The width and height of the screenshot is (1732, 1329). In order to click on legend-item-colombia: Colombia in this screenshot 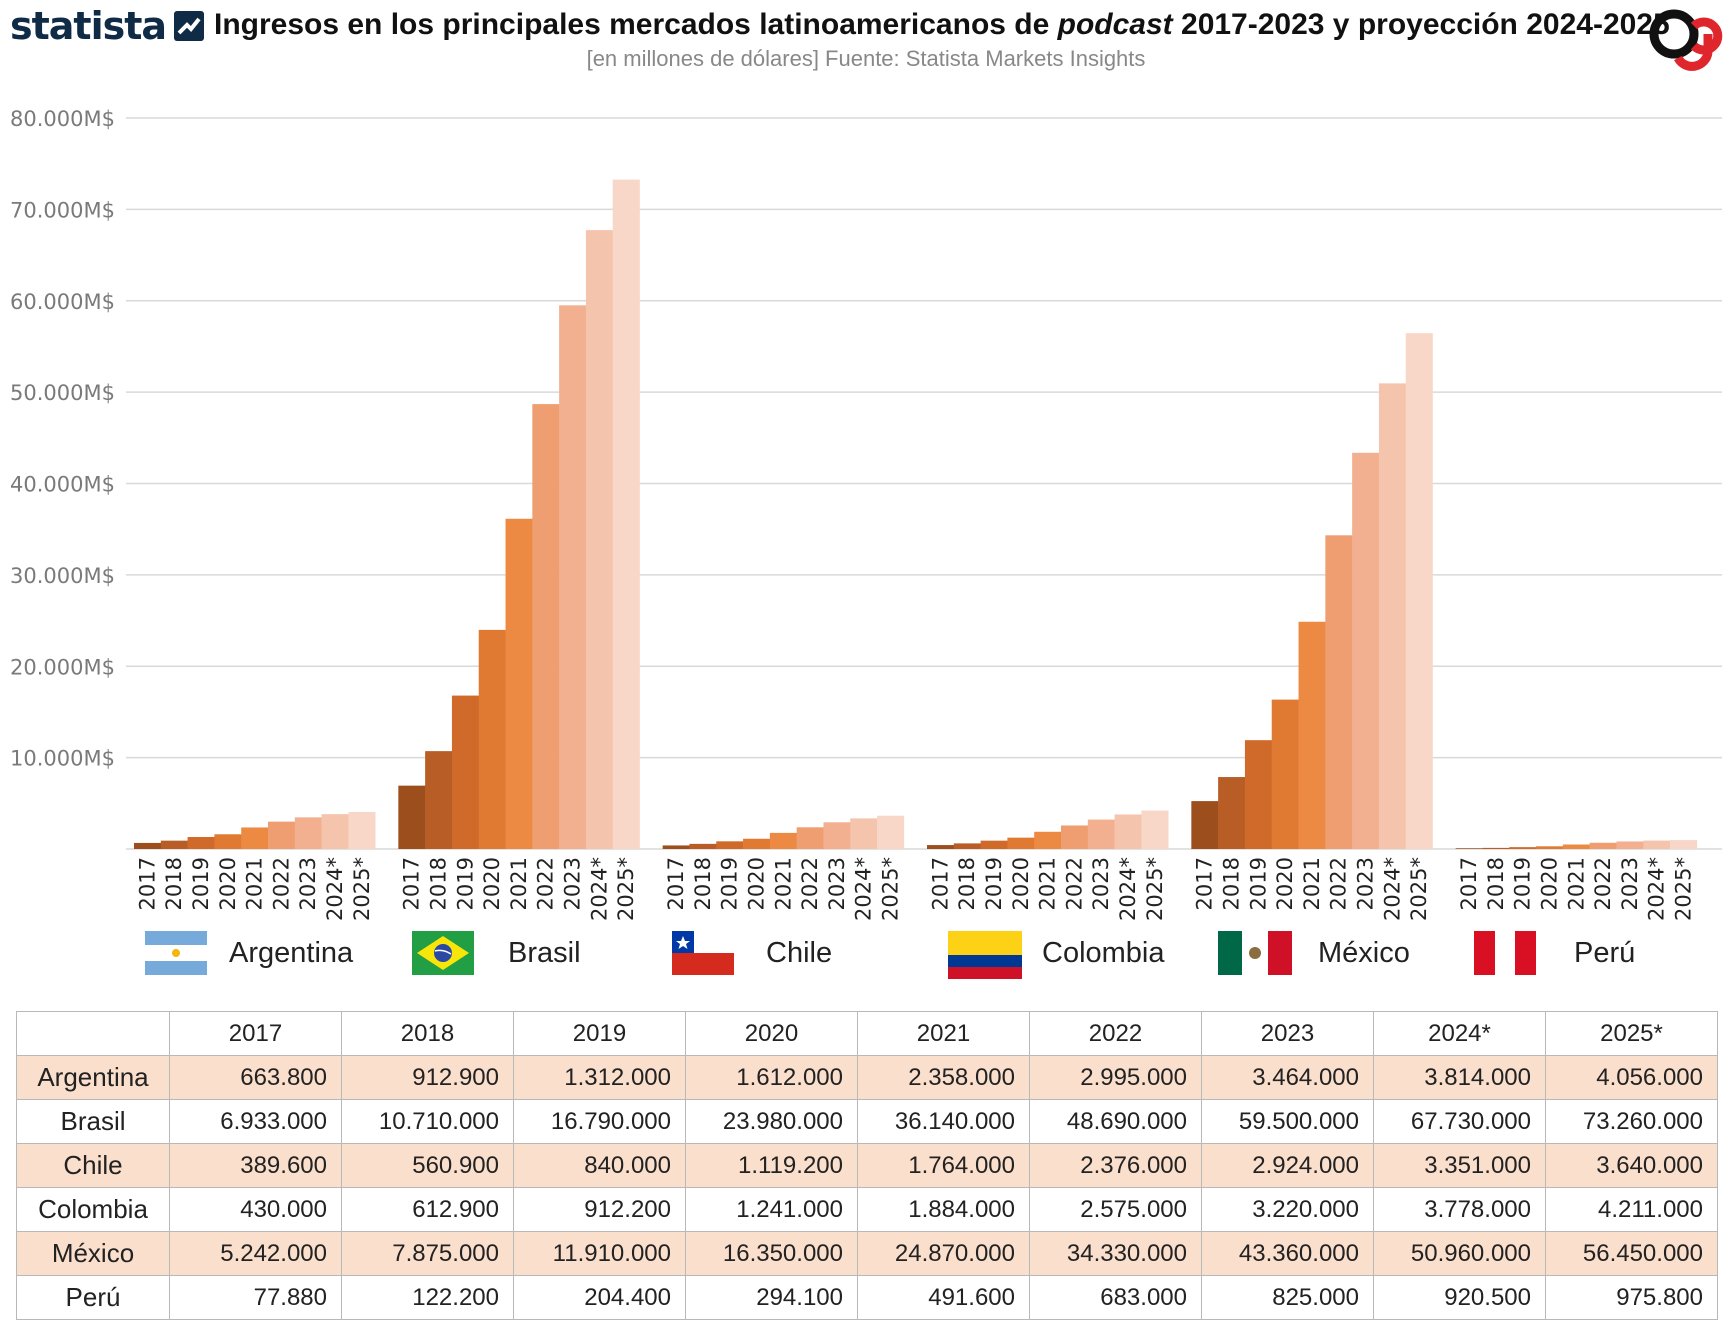, I will do `click(1056, 954)`.